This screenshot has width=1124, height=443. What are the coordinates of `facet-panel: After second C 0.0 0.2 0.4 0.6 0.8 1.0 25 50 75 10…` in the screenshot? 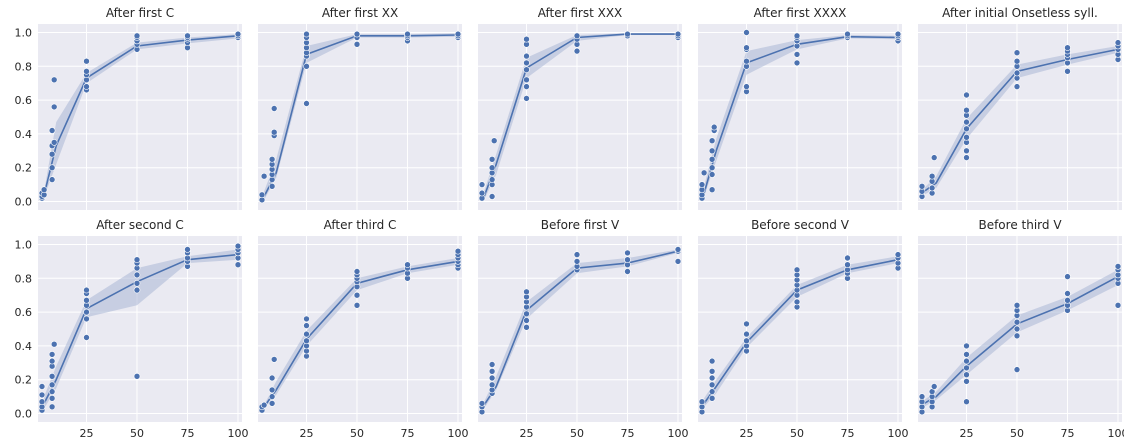 It's located at (132, 329).